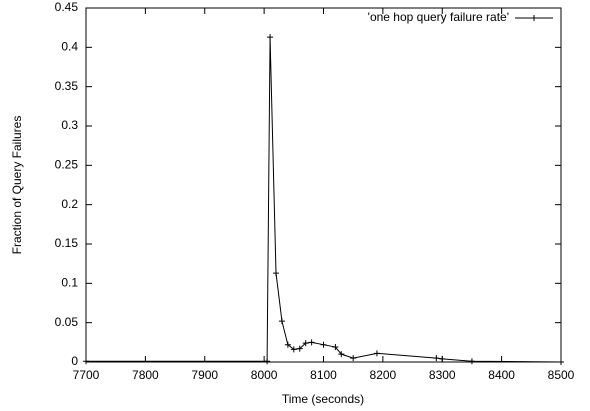 The height and width of the screenshot is (411, 590). What do you see at coordinates (69, 125) in the screenshot?
I see `y-tick-label: 0.3` at bounding box center [69, 125].